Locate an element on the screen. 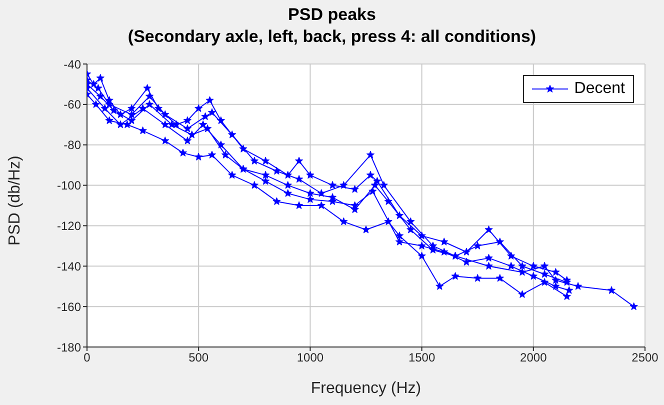  y-axis-title: PSD (db/Hz) is located at coordinates (15, 201).